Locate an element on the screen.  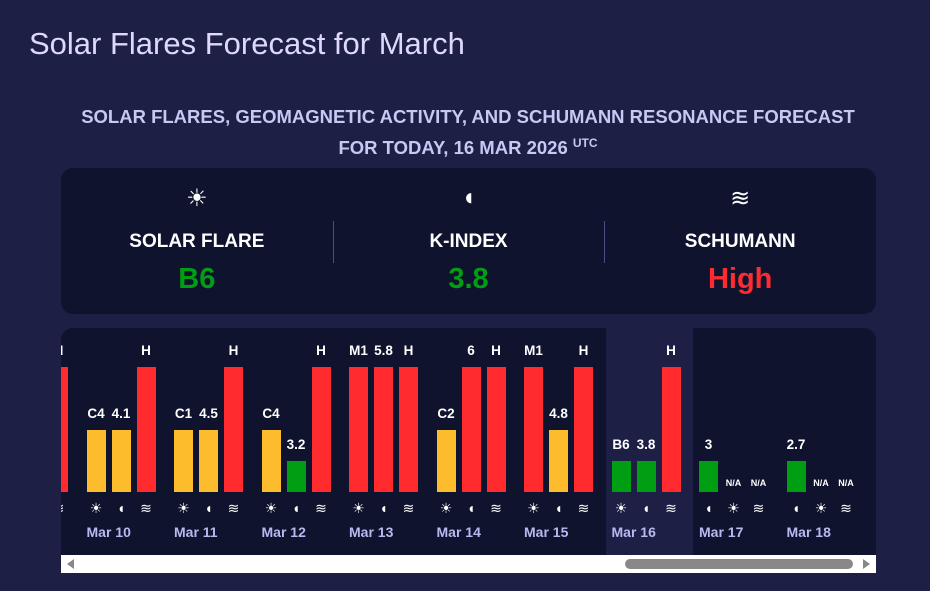
utc-label: UTC is located at coordinates (585, 143).